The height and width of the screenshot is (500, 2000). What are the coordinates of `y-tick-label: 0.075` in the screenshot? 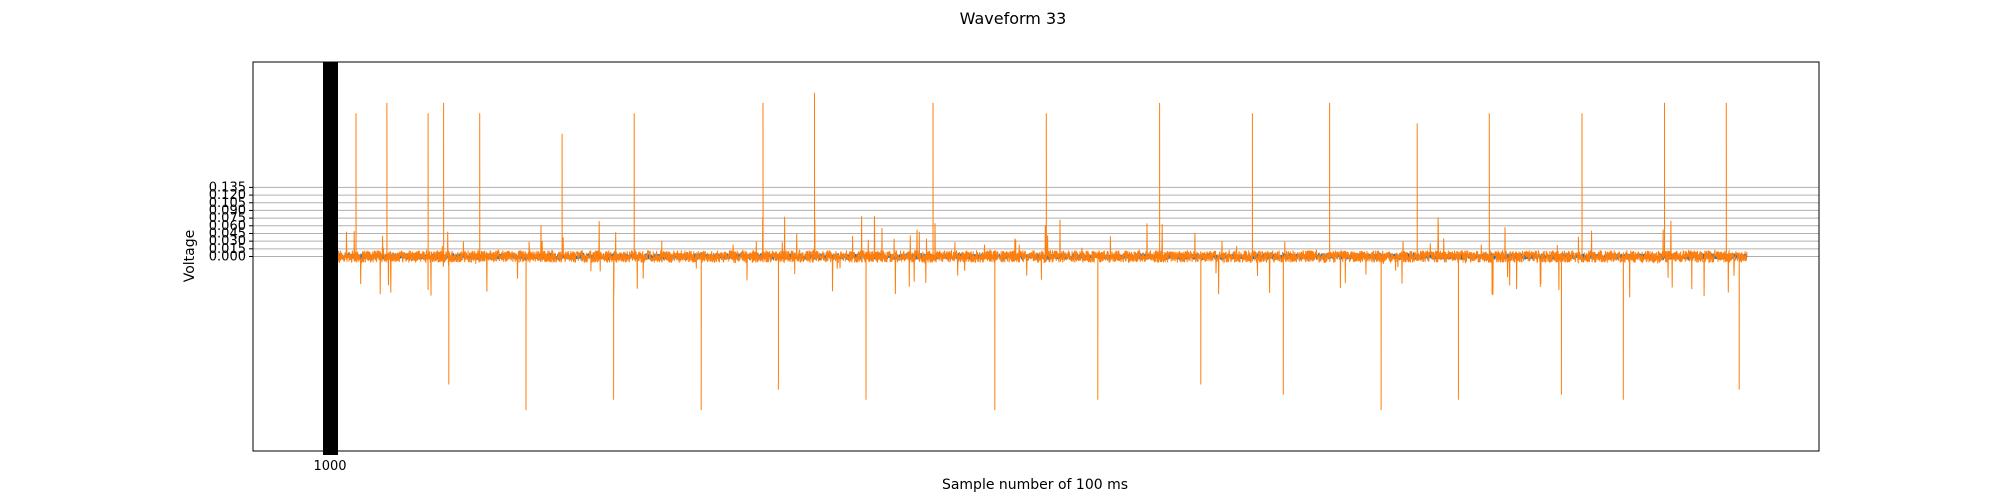 It's located at (227, 218).